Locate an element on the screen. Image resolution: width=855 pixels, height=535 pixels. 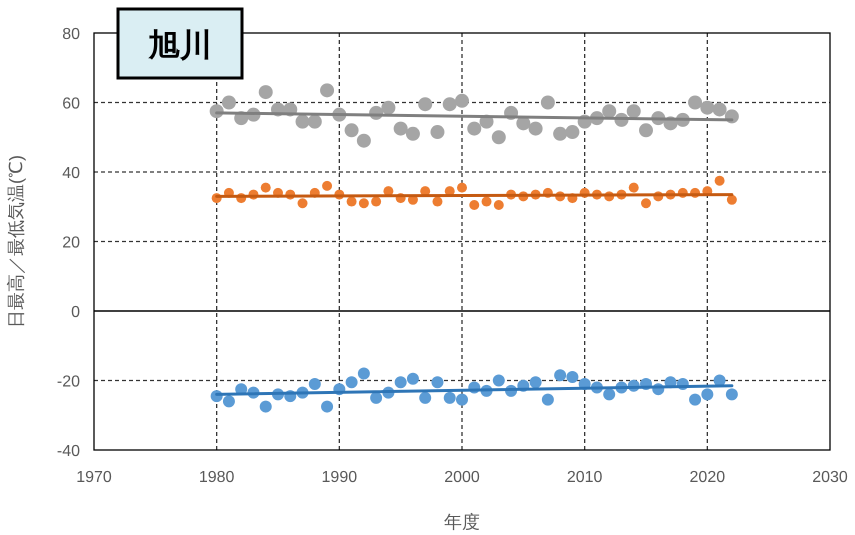
chart-title: 旭川 is located at coordinates (180, 45).